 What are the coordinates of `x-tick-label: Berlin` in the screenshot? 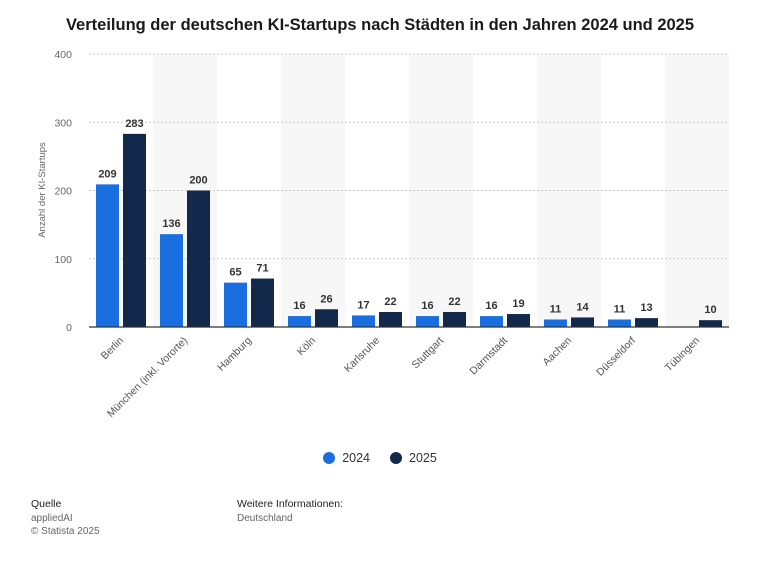 It's located at (113, 349).